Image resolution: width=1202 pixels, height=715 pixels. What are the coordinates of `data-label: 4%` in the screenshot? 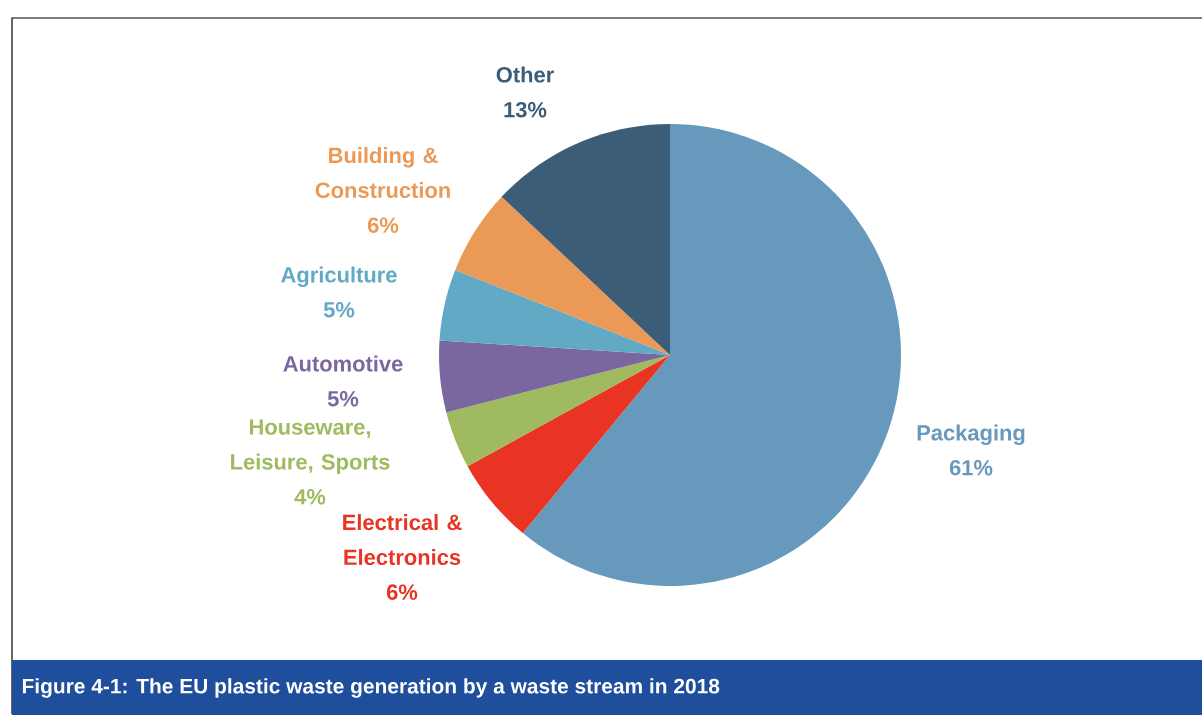 It's located at (310, 497).